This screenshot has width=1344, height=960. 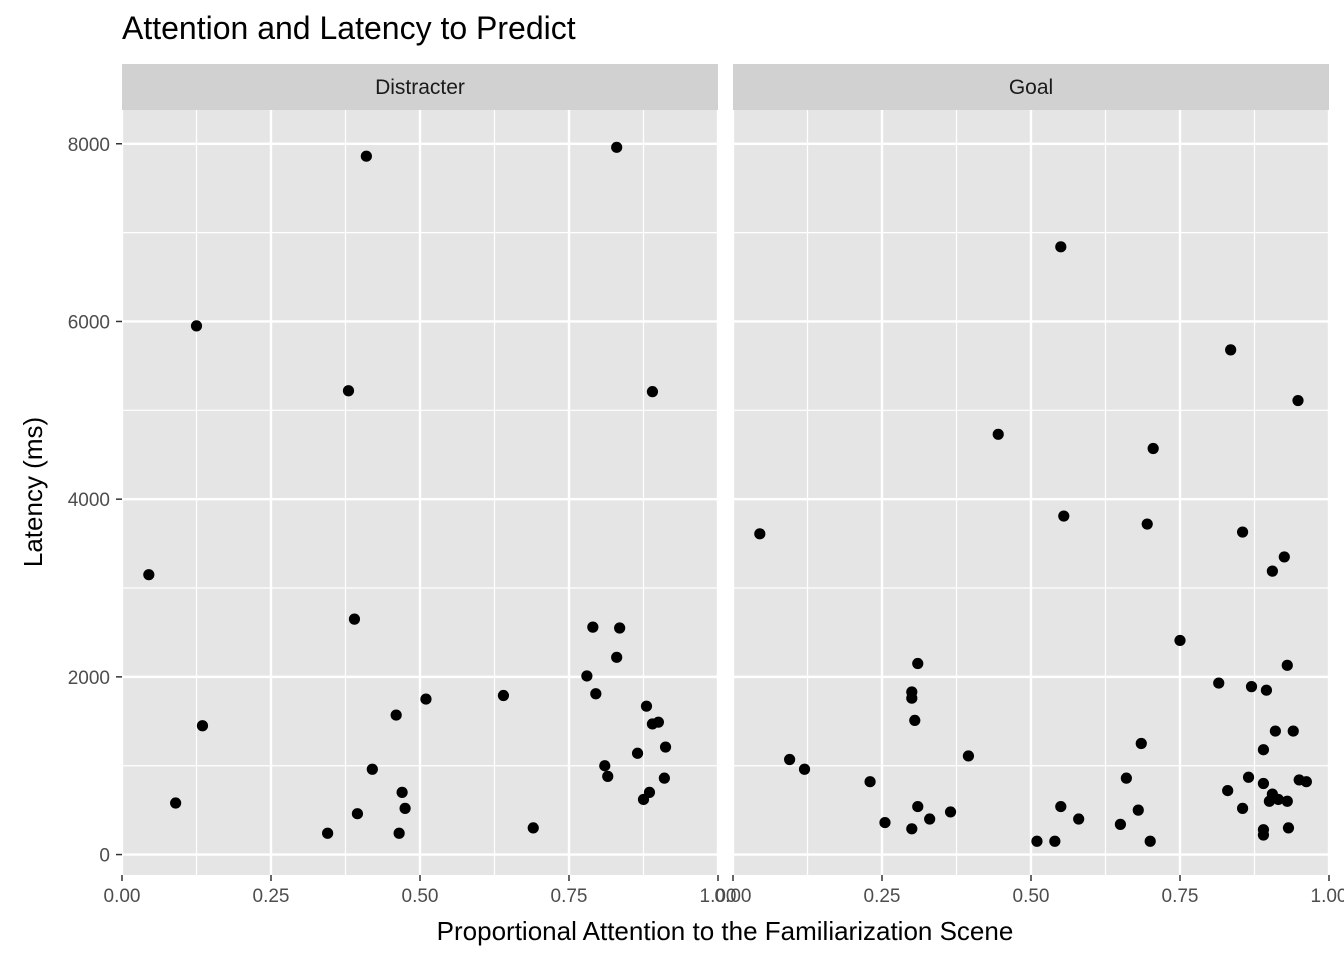 What do you see at coordinates (349, 28) in the screenshot?
I see `chart-title: Attention and Latency to Predict` at bounding box center [349, 28].